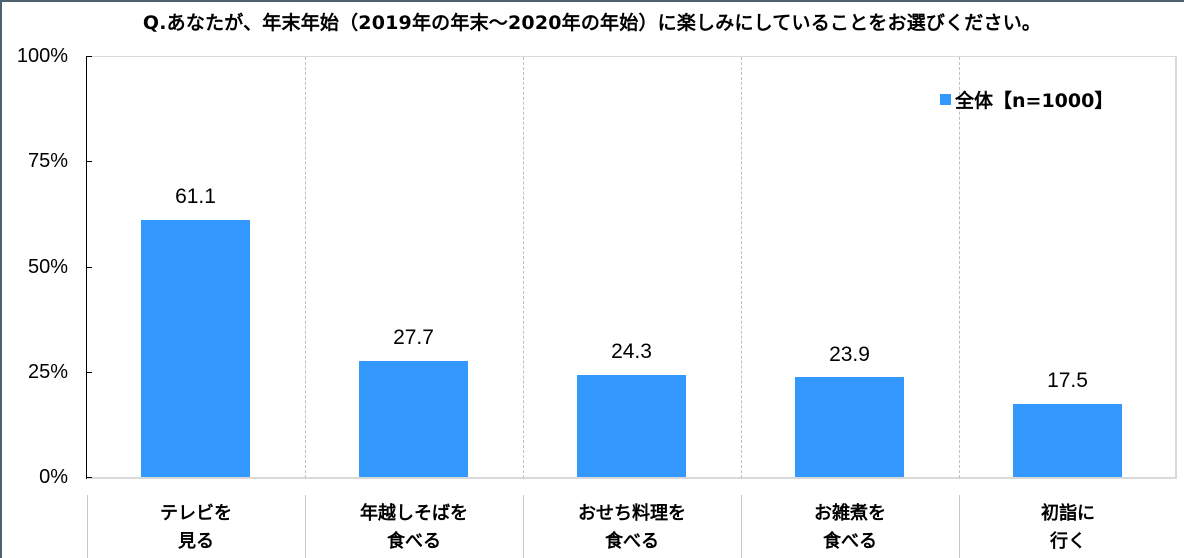 This screenshot has width=1184, height=558. I want to click on value-label: 61.1, so click(195, 196).